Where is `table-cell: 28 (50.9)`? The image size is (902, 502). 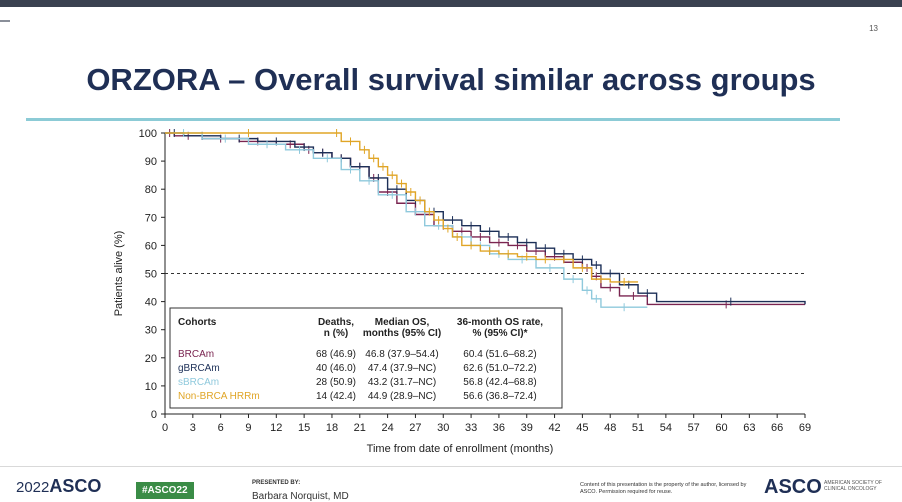 table-cell: 28 (50.9) is located at coordinates (336, 382).